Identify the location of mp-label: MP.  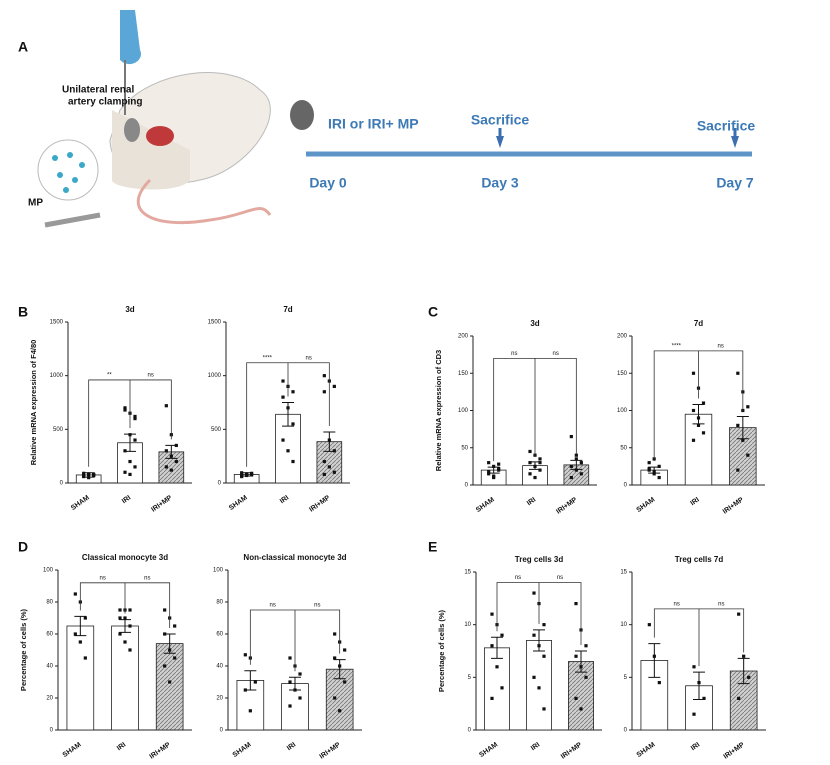
(35, 203).